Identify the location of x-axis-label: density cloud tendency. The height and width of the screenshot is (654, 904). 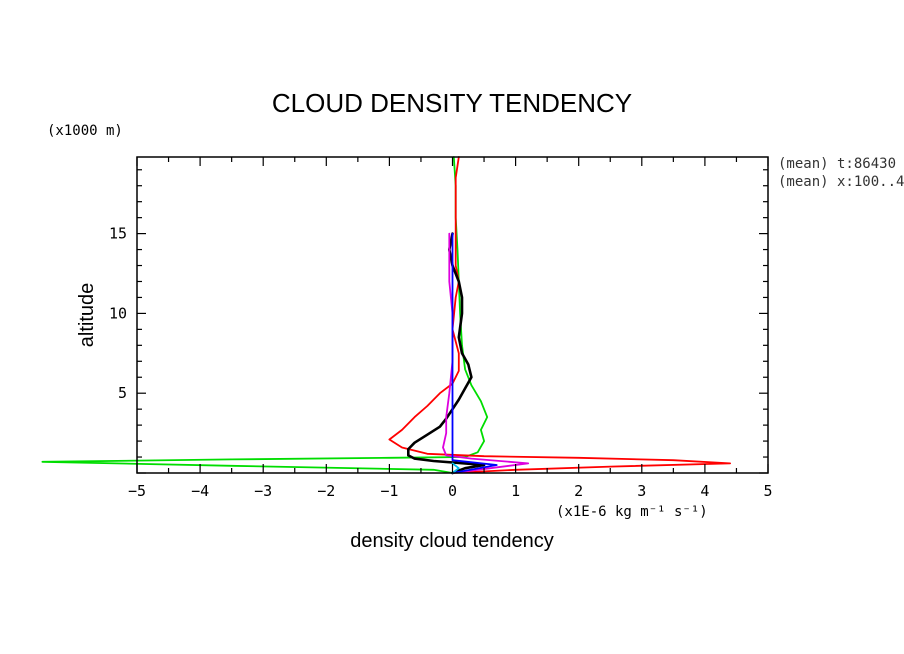
(451, 541).